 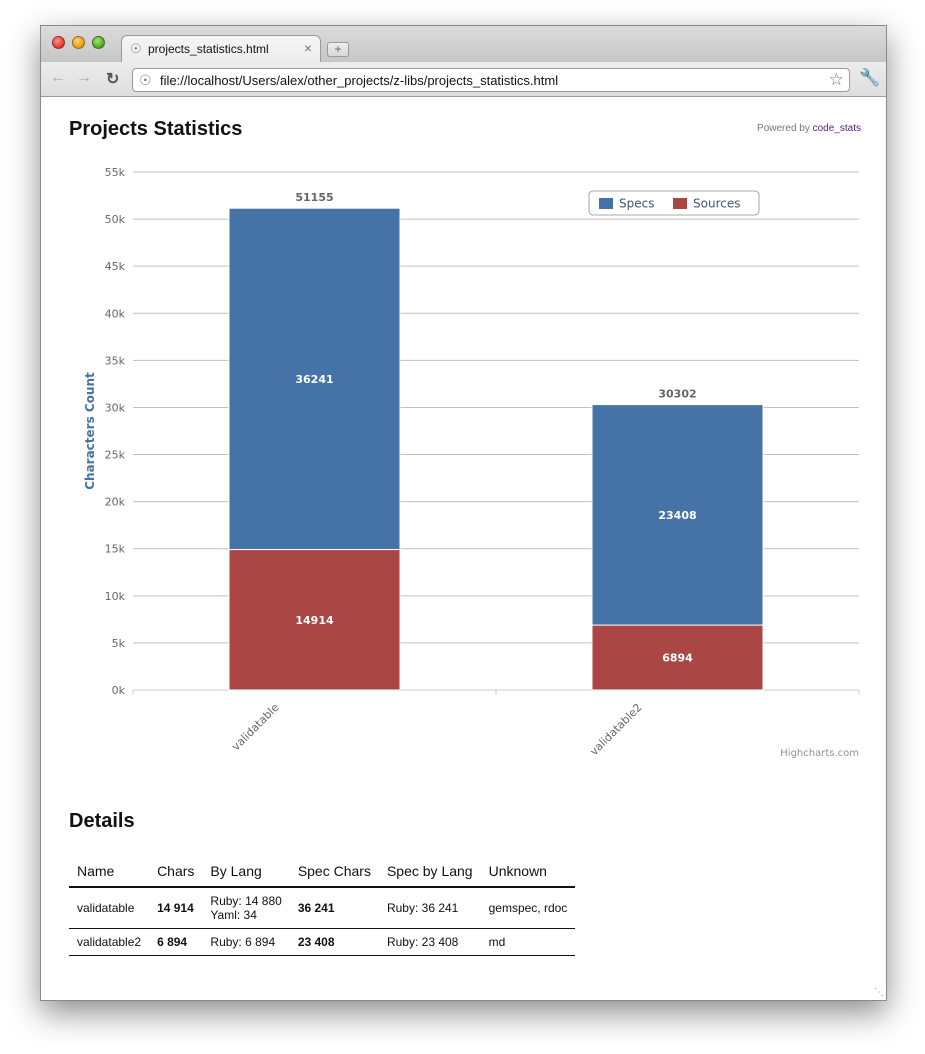 What do you see at coordinates (528, 872) in the screenshot?
I see `header-unknown: Unknown` at bounding box center [528, 872].